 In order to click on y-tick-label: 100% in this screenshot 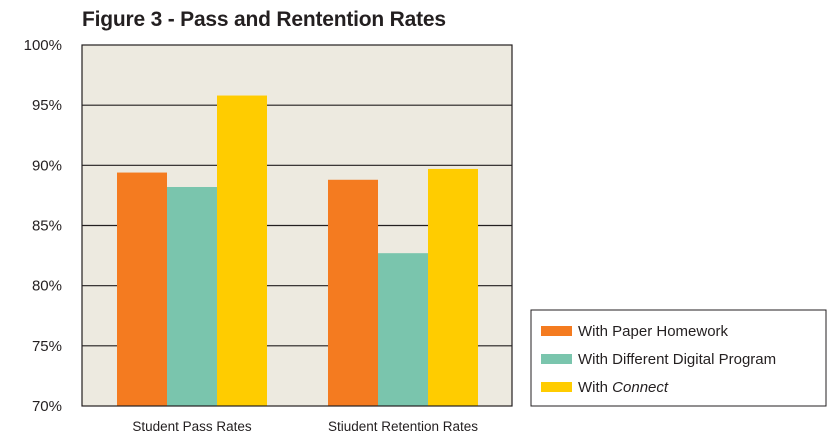, I will do `click(43, 45)`.